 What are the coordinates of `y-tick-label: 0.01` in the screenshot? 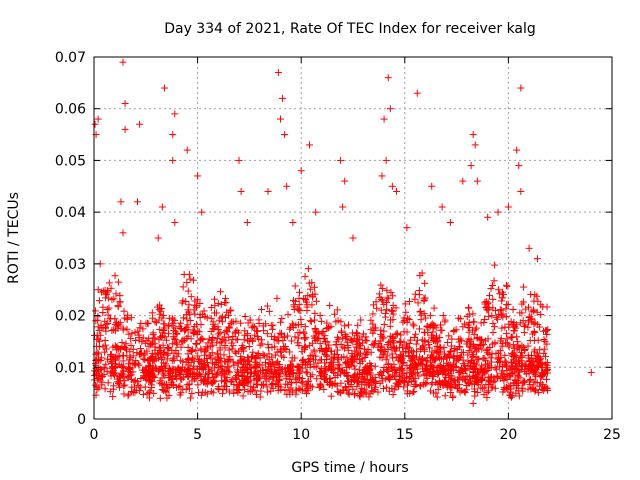 It's located at (70, 368).